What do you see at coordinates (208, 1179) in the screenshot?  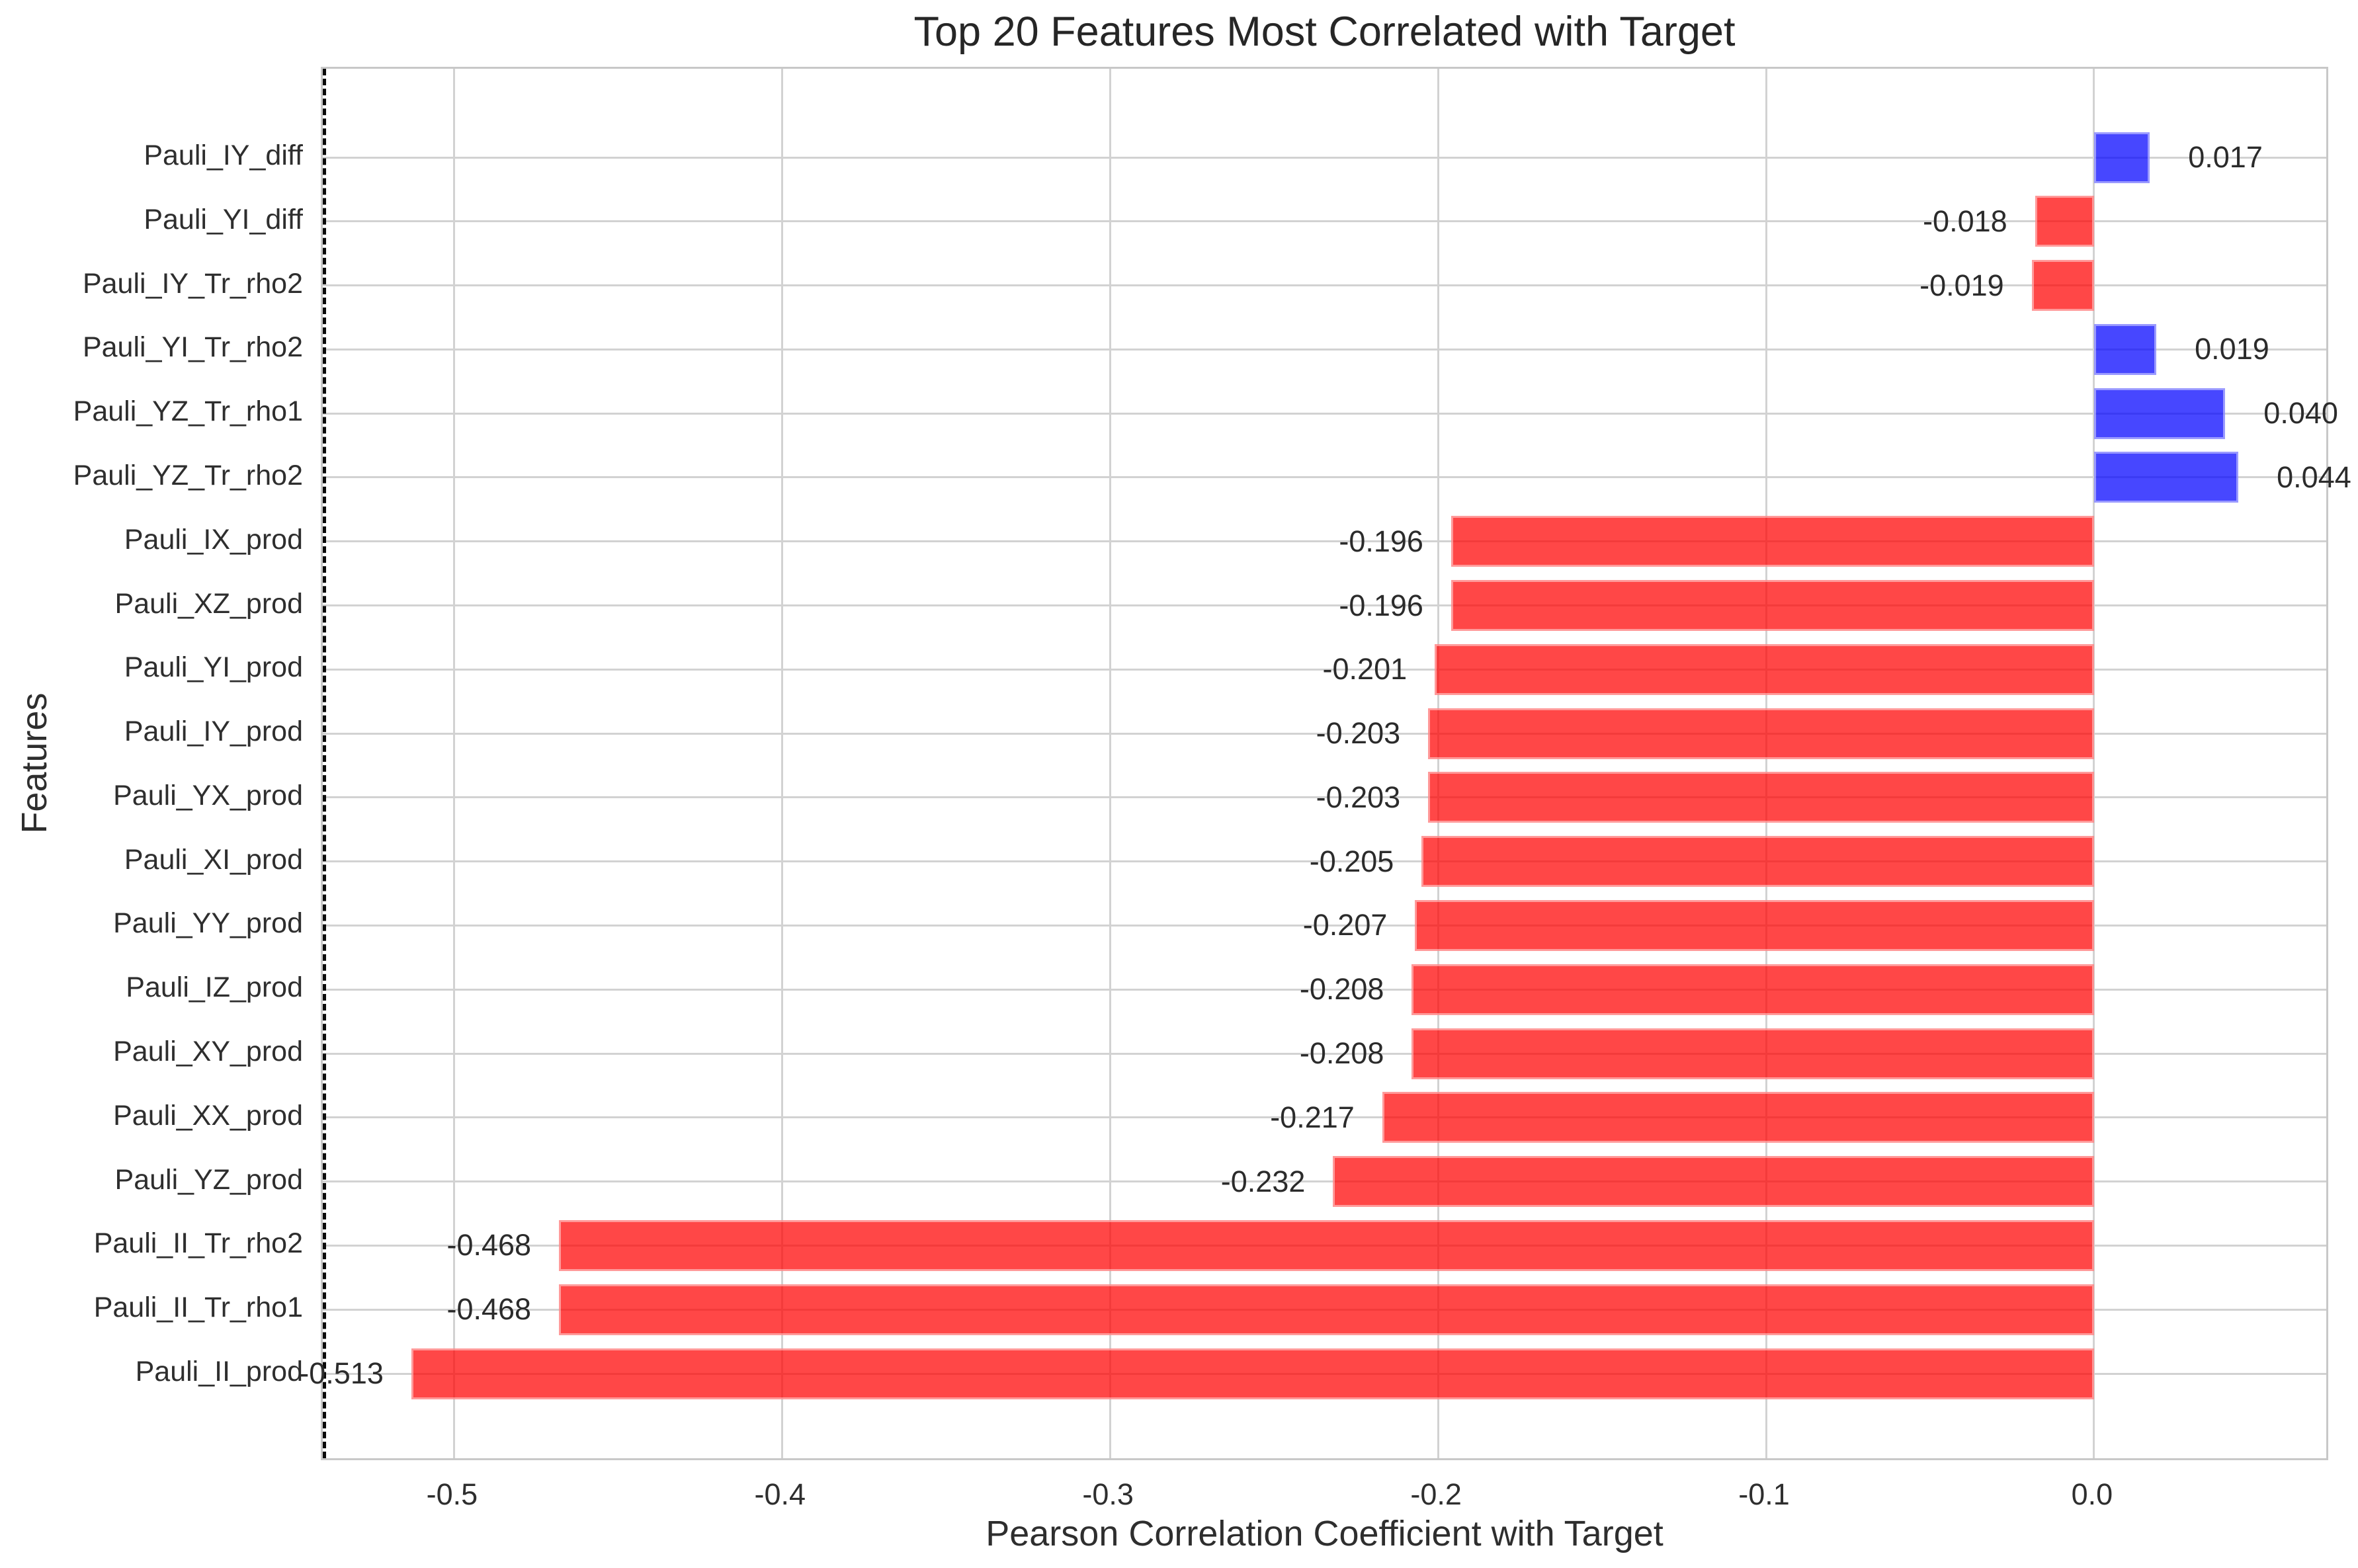 I see `y-tick-label: Pauli_YZ_prod` at bounding box center [208, 1179].